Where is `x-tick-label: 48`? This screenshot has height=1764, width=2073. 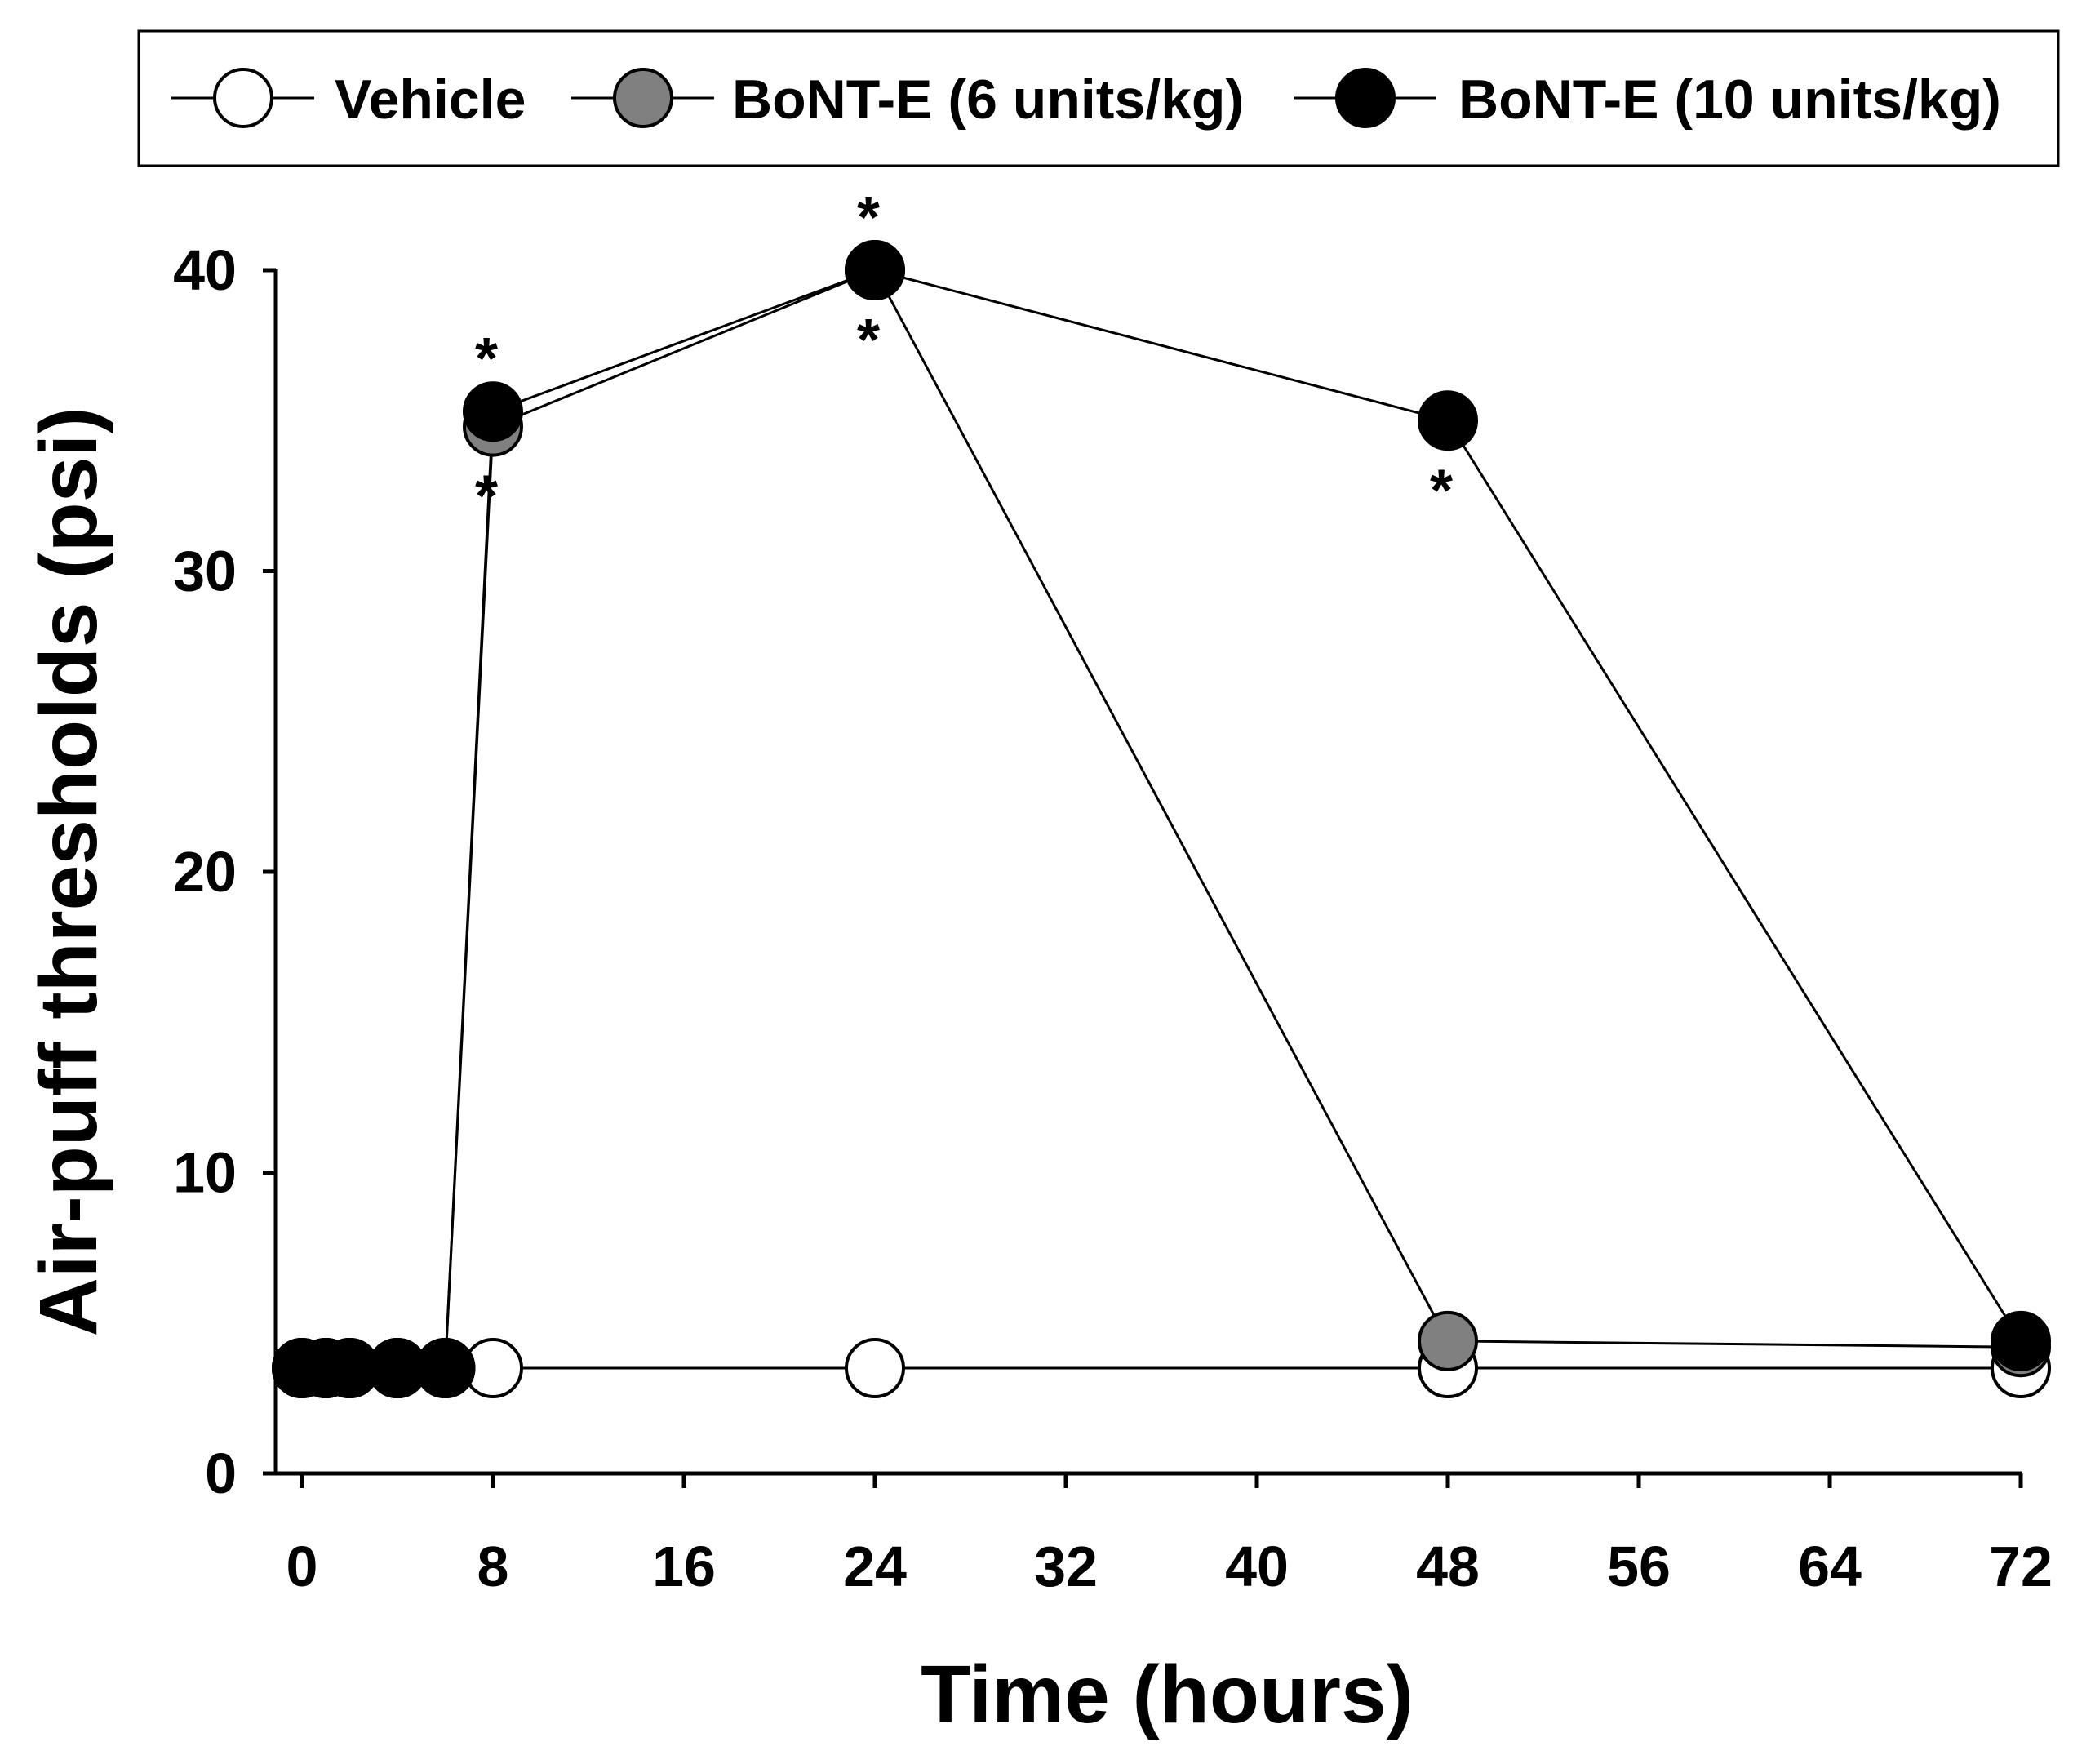
x-tick-label: 48 is located at coordinates (1448, 1566).